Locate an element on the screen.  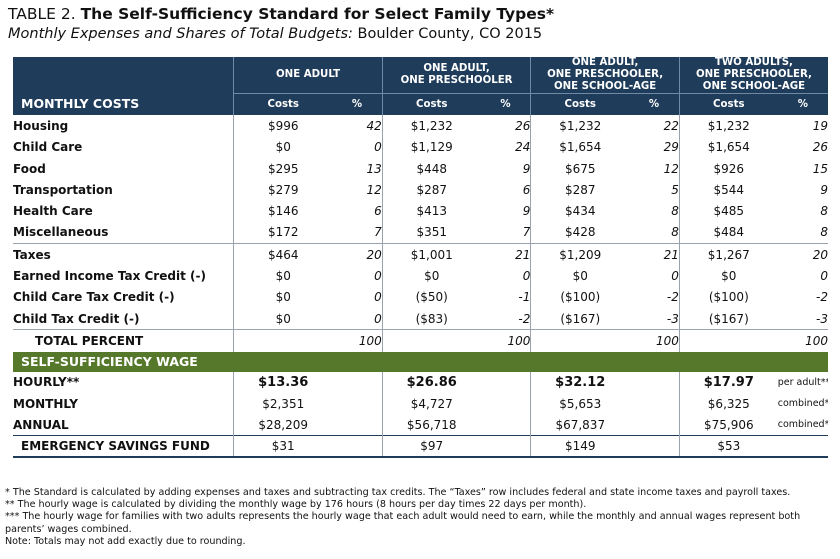
cost-cell: $172 is located at coordinates (283, 232).